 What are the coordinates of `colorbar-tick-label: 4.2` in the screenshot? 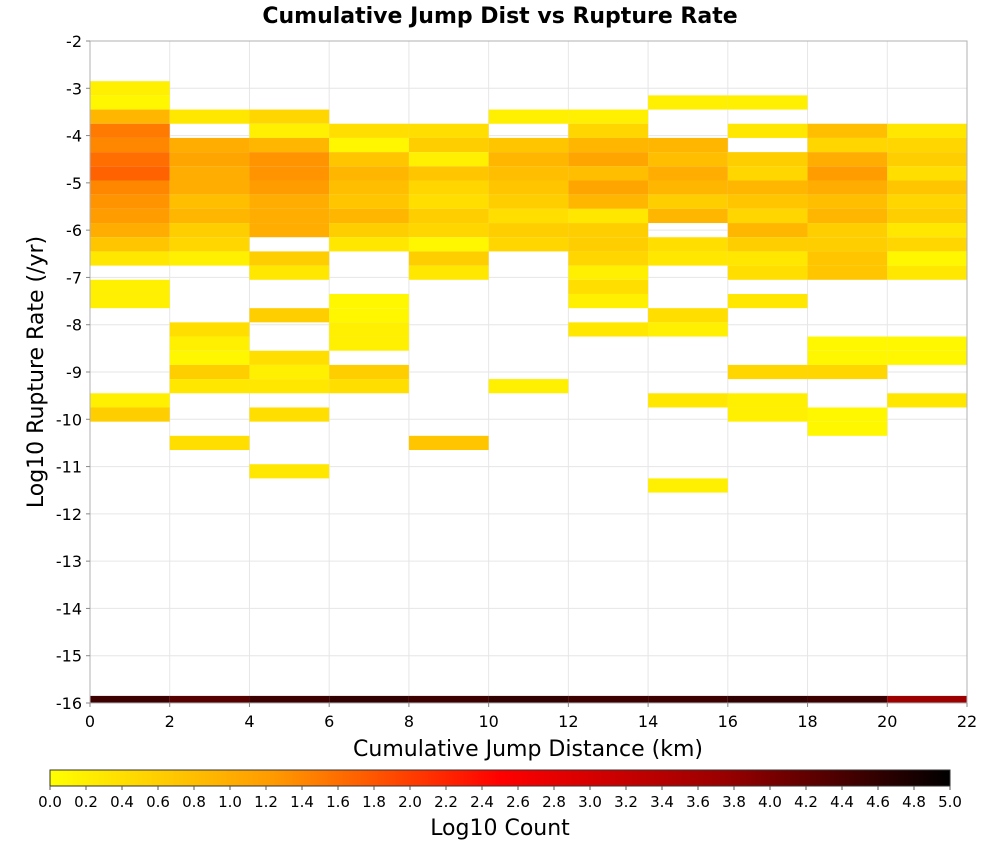 It's located at (806, 802).